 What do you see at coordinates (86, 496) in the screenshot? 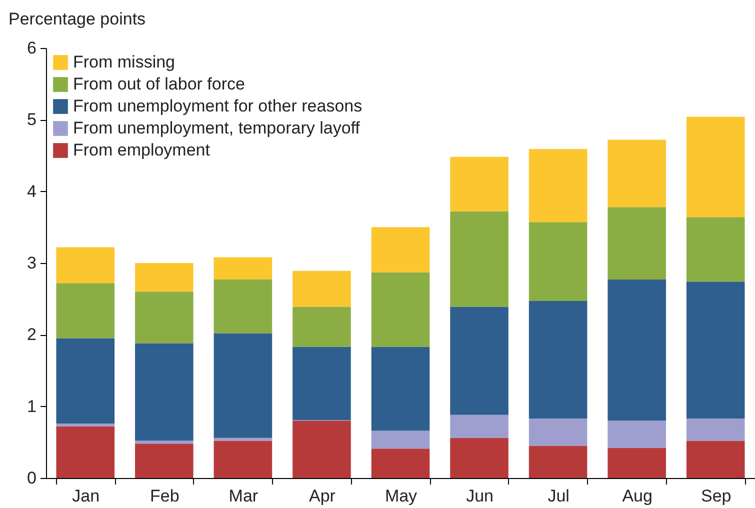
I see `x-tick-label: Jan` at bounding box center [86, 496].